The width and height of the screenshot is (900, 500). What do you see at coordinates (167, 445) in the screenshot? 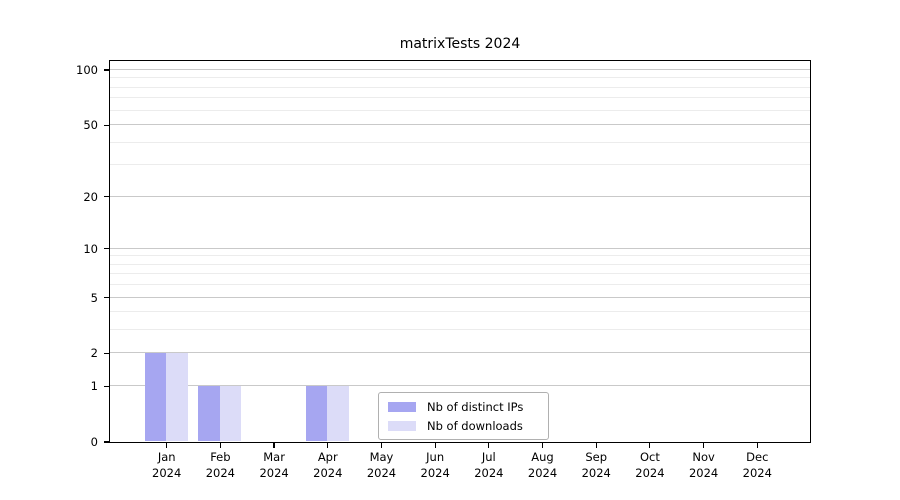
I see `x-tick-mark-jan` at bounding box center [167, 445].